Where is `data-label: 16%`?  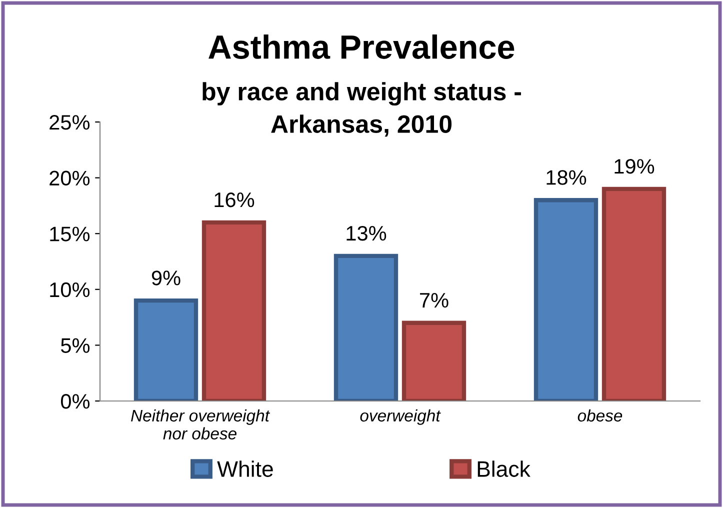 data-label: 16% is located at coordinates (234, 200).